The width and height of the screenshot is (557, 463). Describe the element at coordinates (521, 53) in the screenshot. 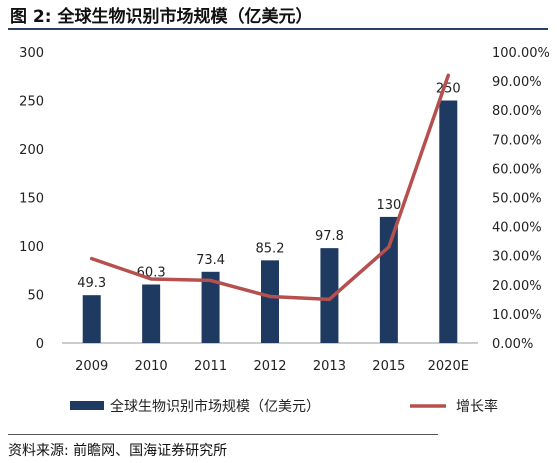

I see `right-axis-tick-label: 100.00%` at that location.